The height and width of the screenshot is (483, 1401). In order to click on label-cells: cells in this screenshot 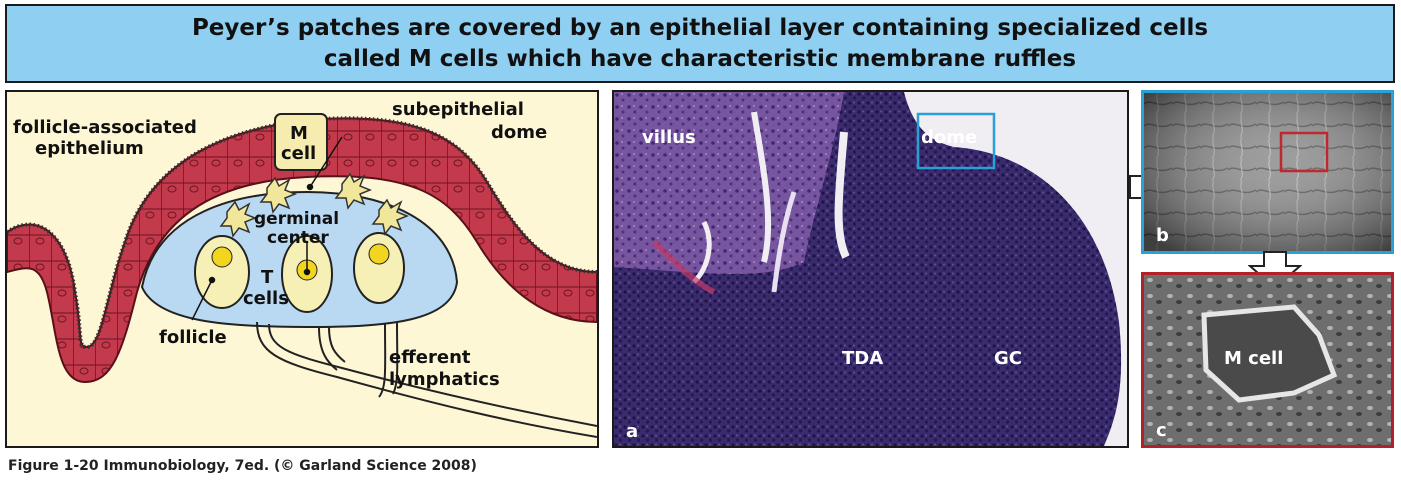, I will do `click(266, 298)`.